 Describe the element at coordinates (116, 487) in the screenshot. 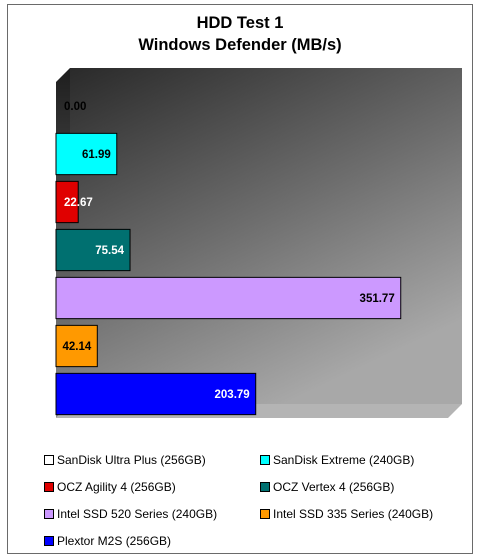

I see `legend-label: OCZ Agility 4 (256GB)` at that location.